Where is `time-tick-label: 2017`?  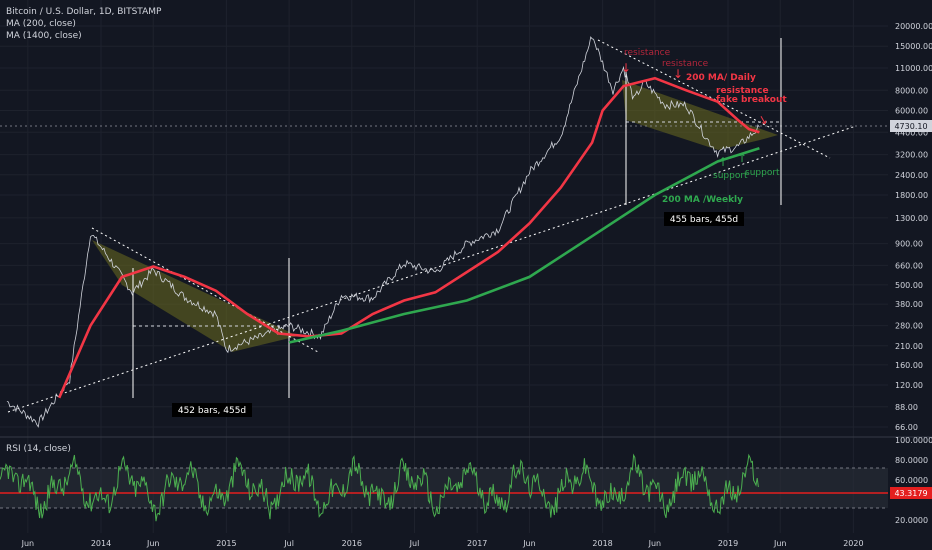
time-tick-label: 2017 is located at coordinates (477, 543).